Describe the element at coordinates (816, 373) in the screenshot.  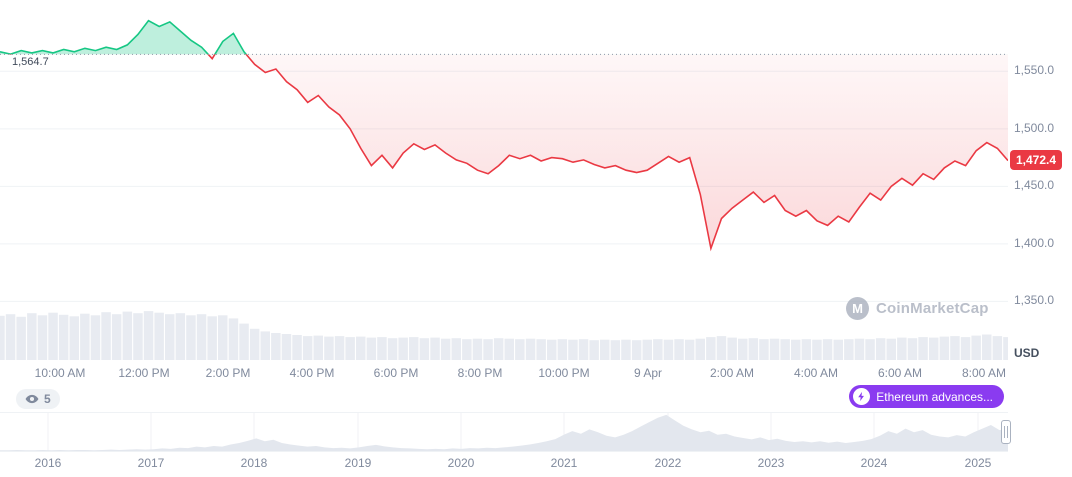
I see `x-axis-label: 4:00 AM` at that location.